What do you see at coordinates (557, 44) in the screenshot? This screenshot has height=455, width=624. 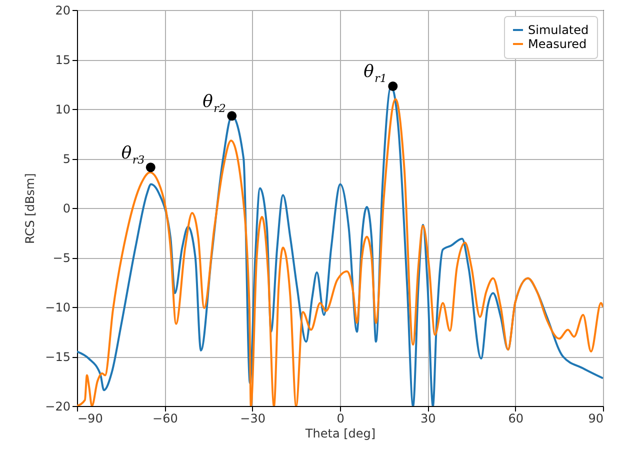 I see `legend-label: Measured` at bounding box center [557, 44].